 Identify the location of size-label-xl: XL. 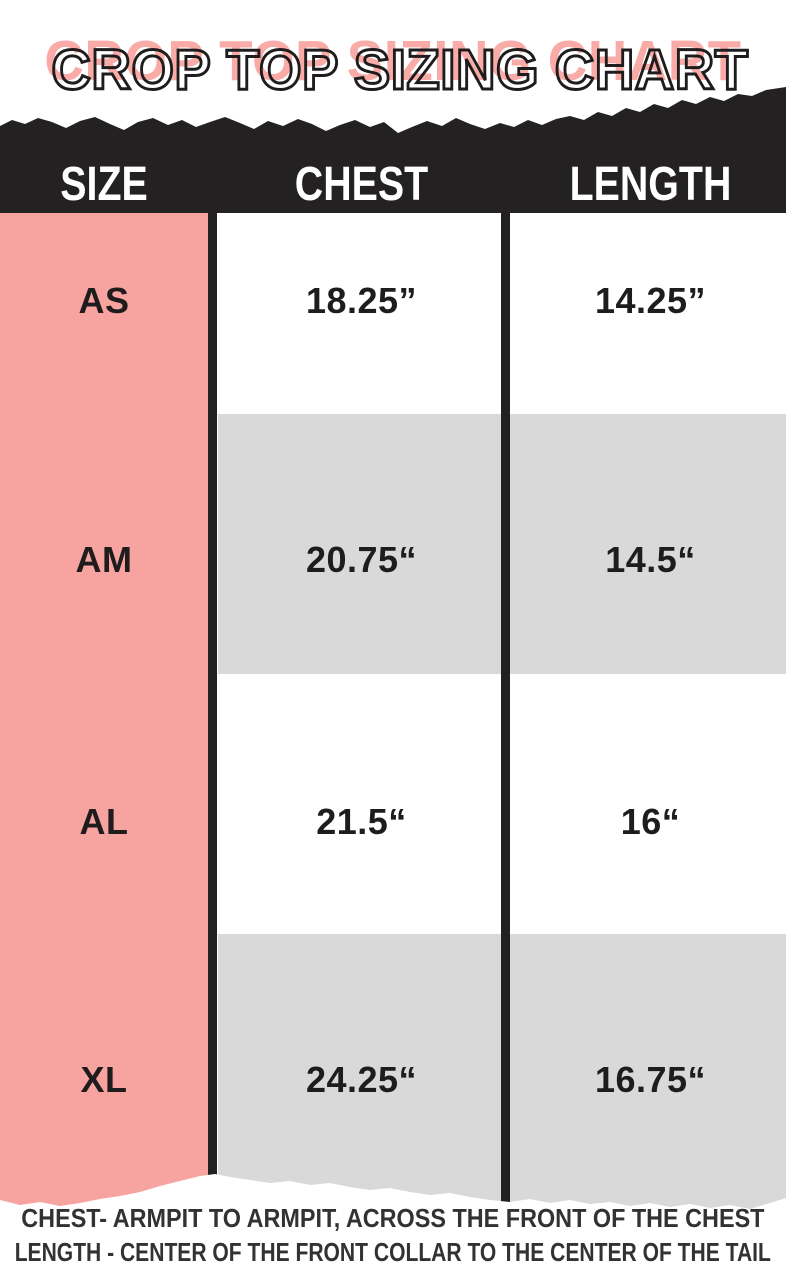
(104, 1079).